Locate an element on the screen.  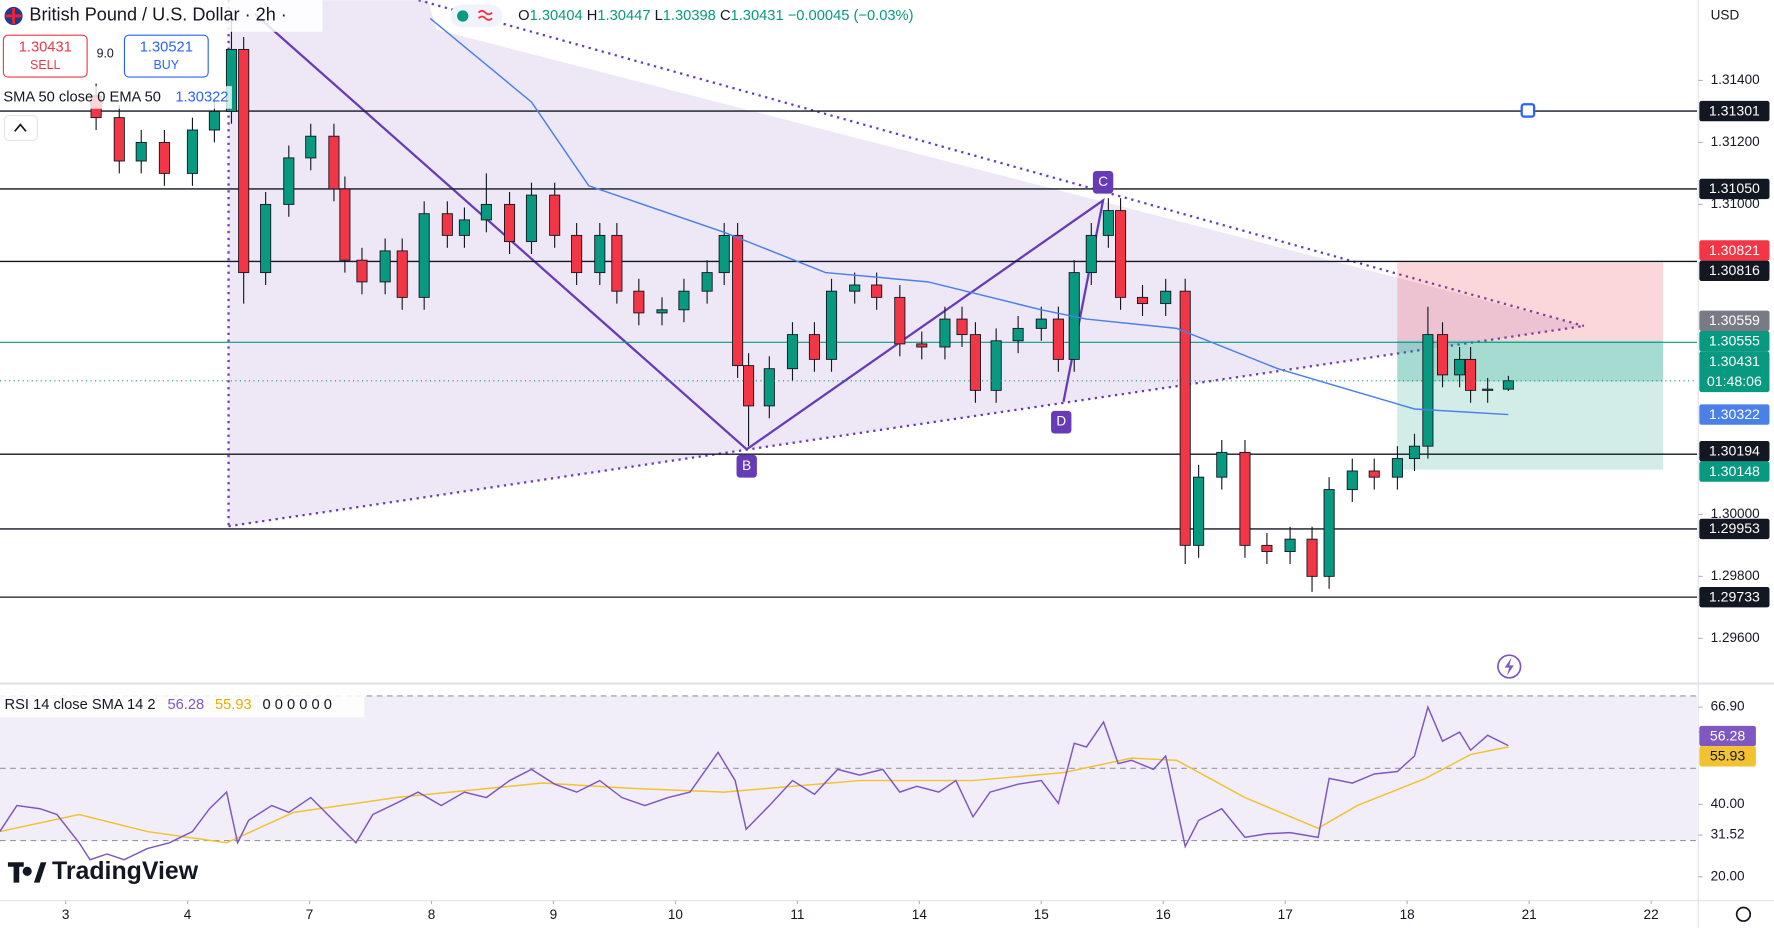
symbol-flag-cross is located at coordinates (13, 16).